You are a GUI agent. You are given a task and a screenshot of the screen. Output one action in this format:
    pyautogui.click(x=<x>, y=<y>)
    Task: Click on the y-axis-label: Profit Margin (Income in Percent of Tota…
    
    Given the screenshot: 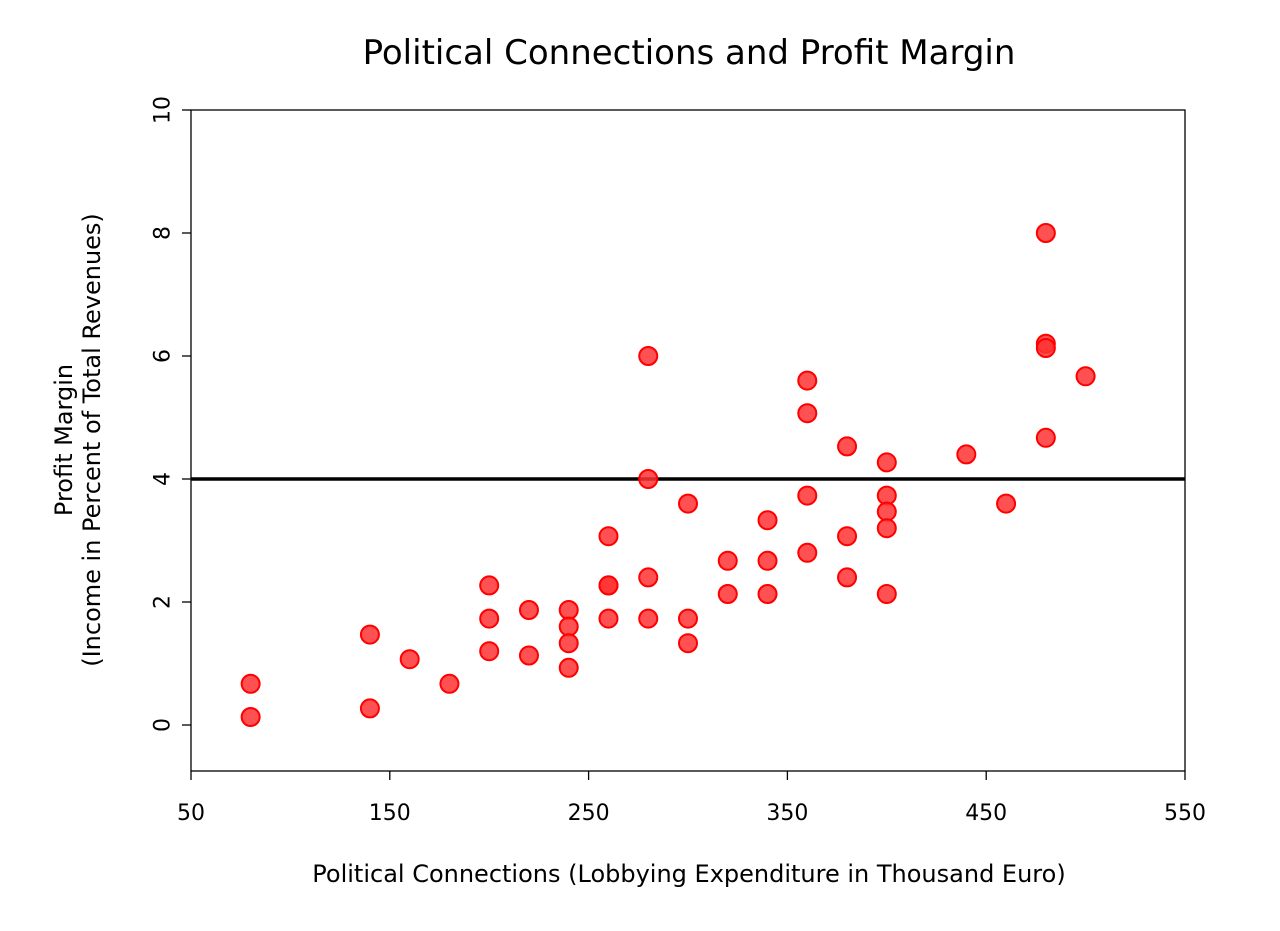 What is the action you would take?
    pyautogui.click(x=78, y=440)
    